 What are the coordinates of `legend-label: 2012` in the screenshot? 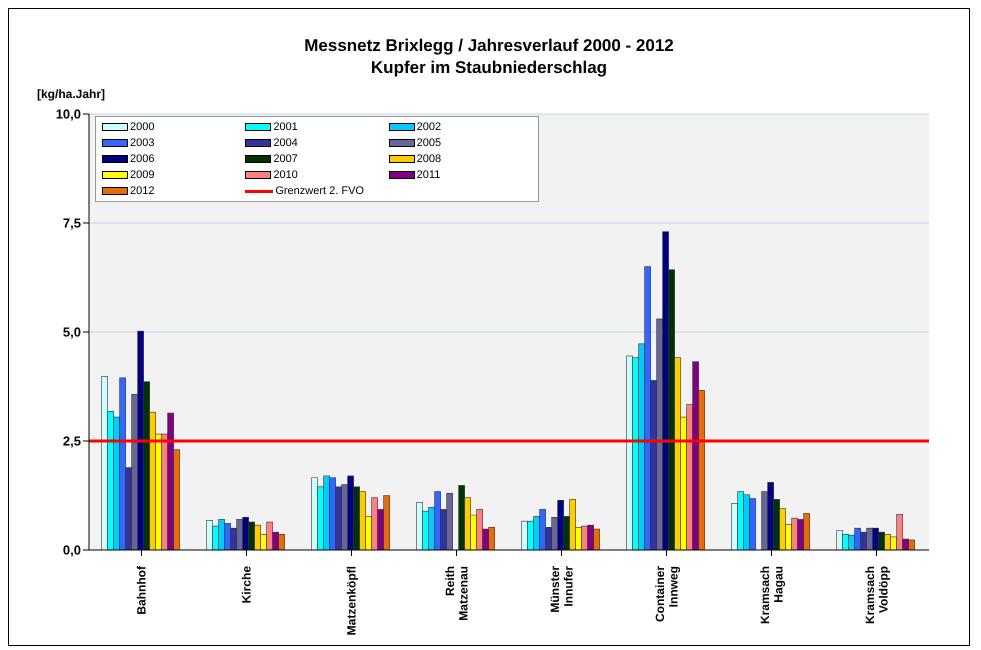 It's located at (142, 191).